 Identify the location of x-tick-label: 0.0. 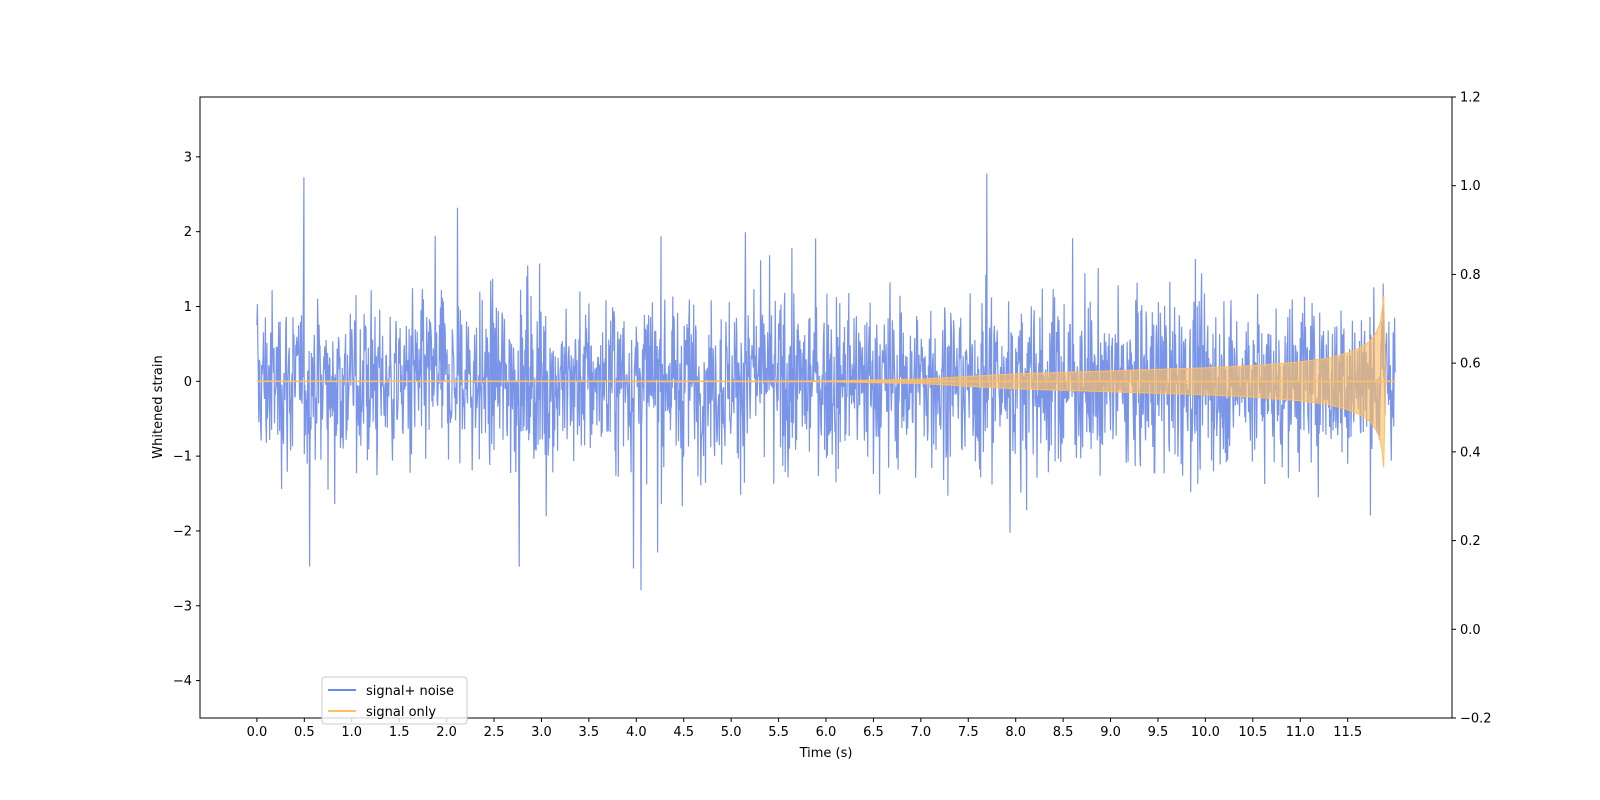
(257, 732).